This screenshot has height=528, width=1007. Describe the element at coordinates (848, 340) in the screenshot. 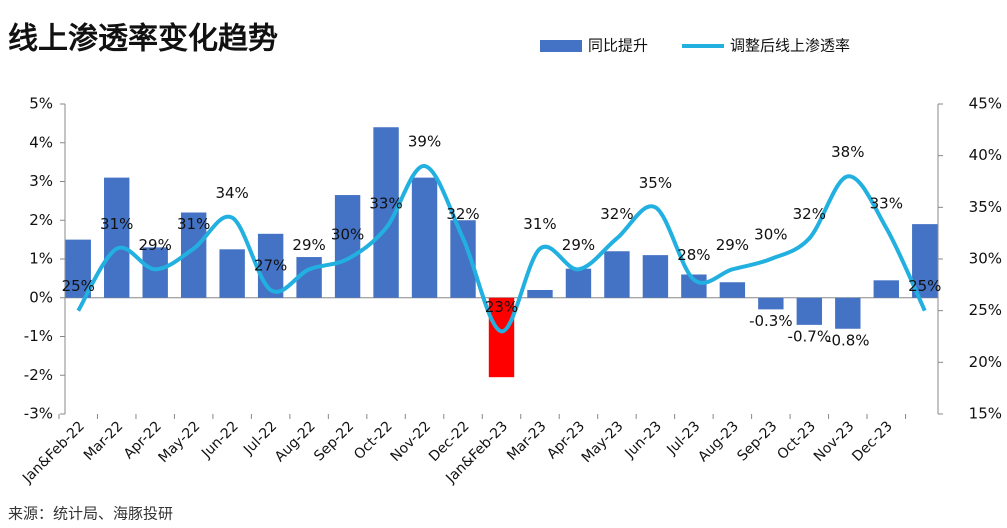

I see `bar-label: -0.8%` at that location.